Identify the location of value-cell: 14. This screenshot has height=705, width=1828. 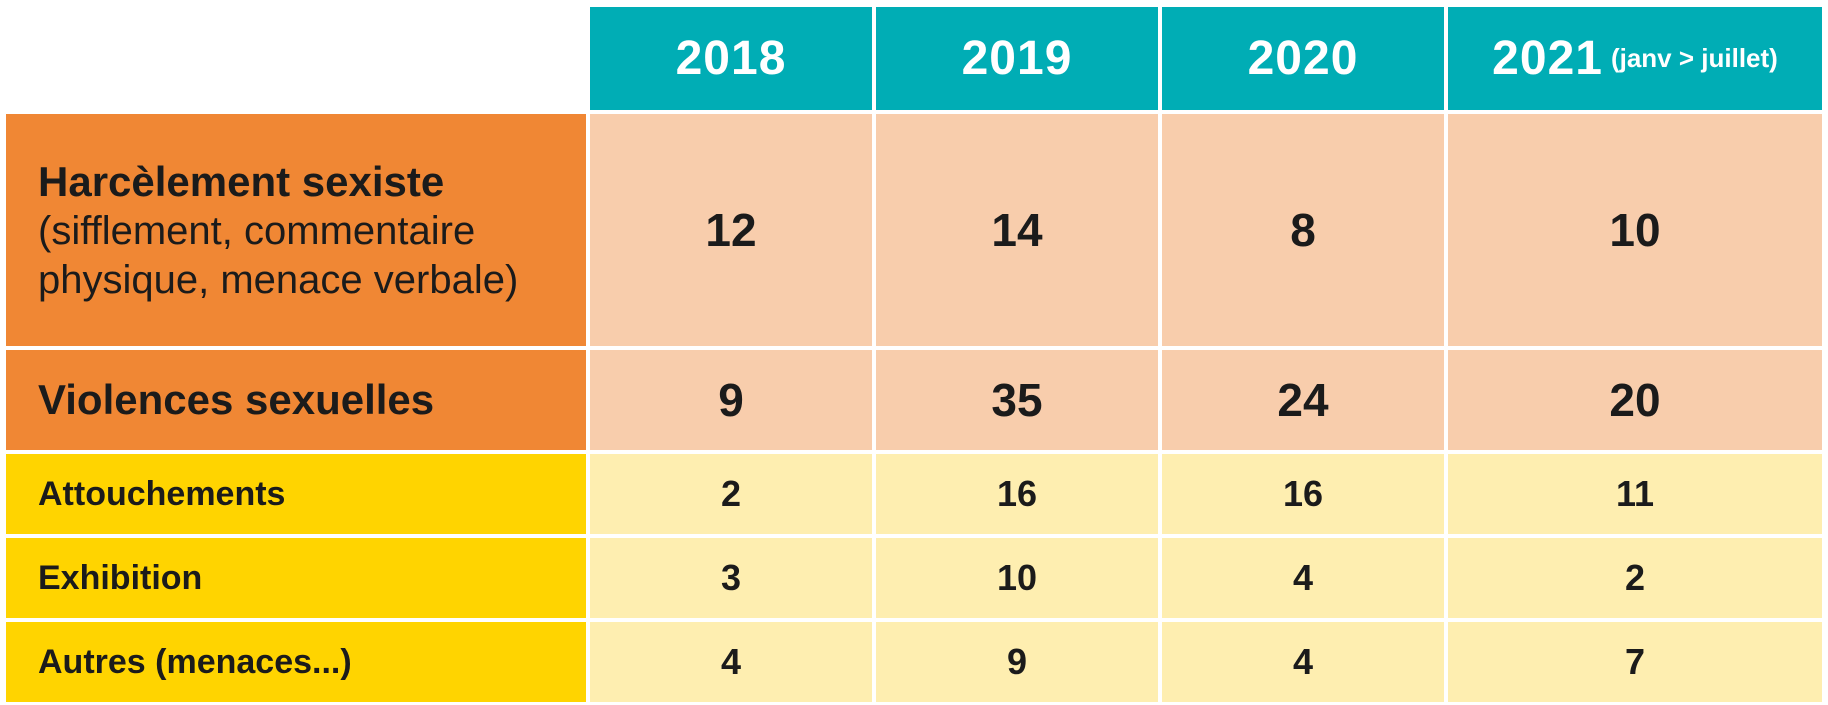
(1017, 230).